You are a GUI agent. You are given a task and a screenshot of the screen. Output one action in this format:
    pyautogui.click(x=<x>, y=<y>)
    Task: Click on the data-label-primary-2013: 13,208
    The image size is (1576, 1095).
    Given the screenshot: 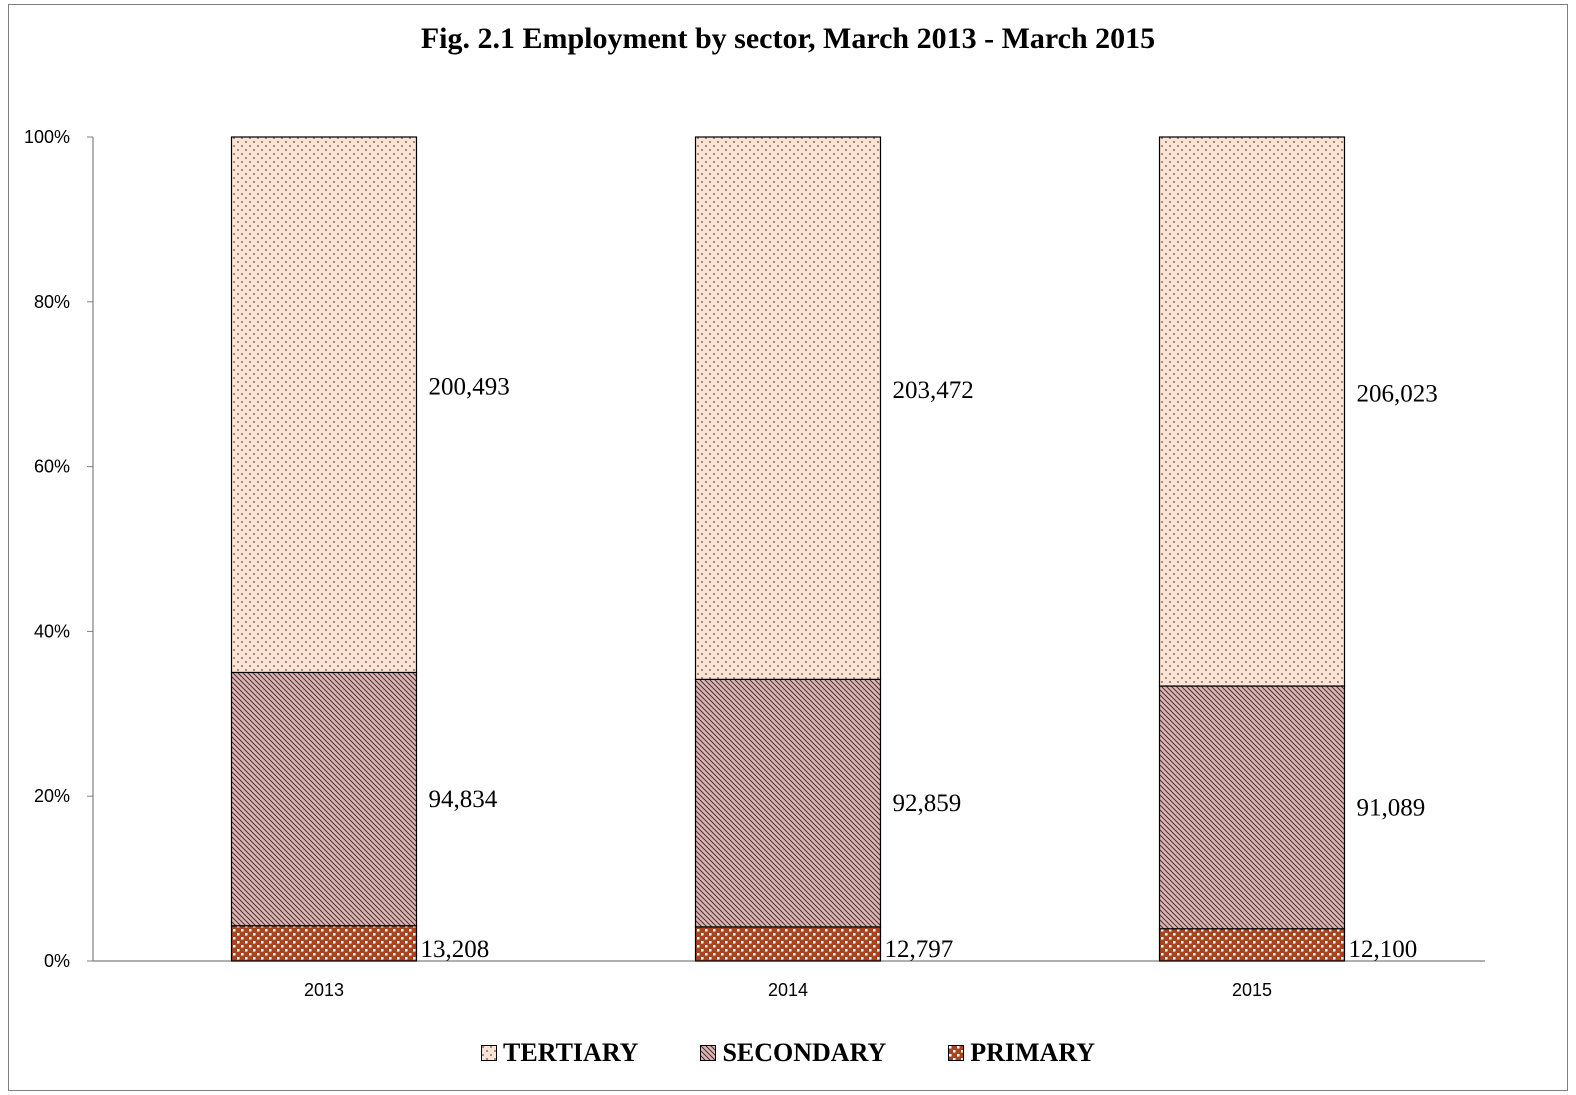 What is the action you would take?
    pyautogui.click(x=455, y=949)
    